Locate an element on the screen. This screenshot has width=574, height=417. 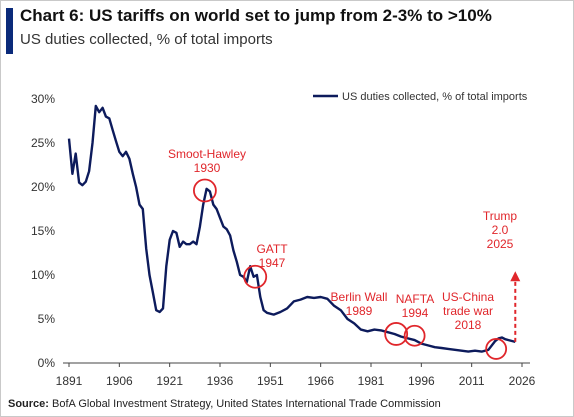
annotation-label-line: NAFTA is located at coordinates (415, 299).